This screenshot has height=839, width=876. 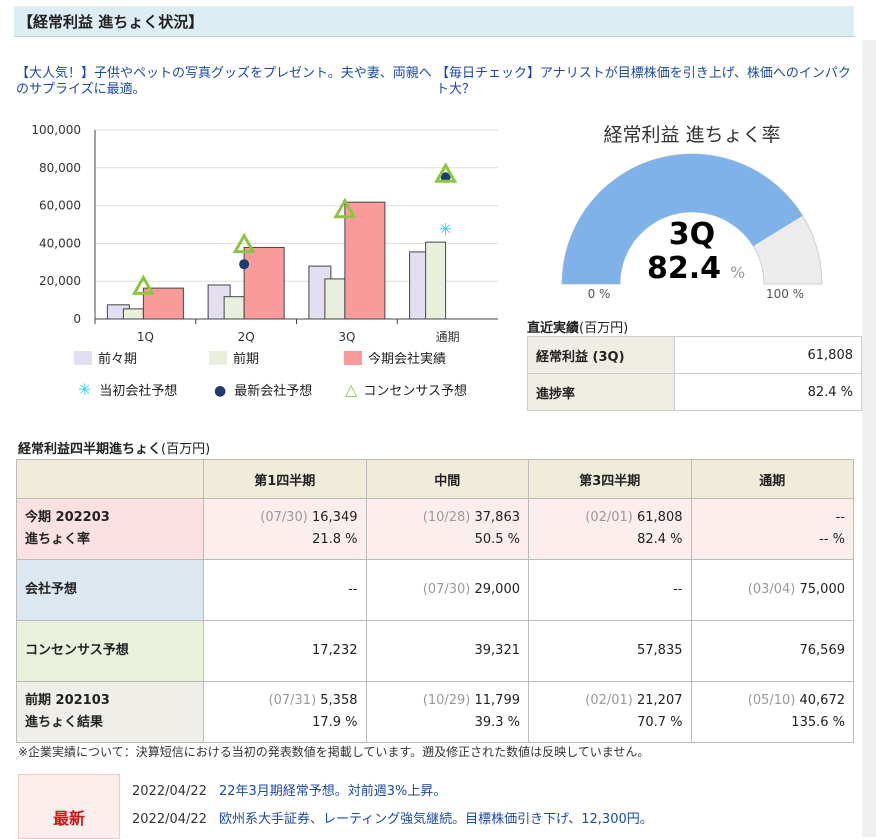 What do you see at coordinates (110, 479) in the screenshot?
I see `column-header` at bounding box center [110, 479].